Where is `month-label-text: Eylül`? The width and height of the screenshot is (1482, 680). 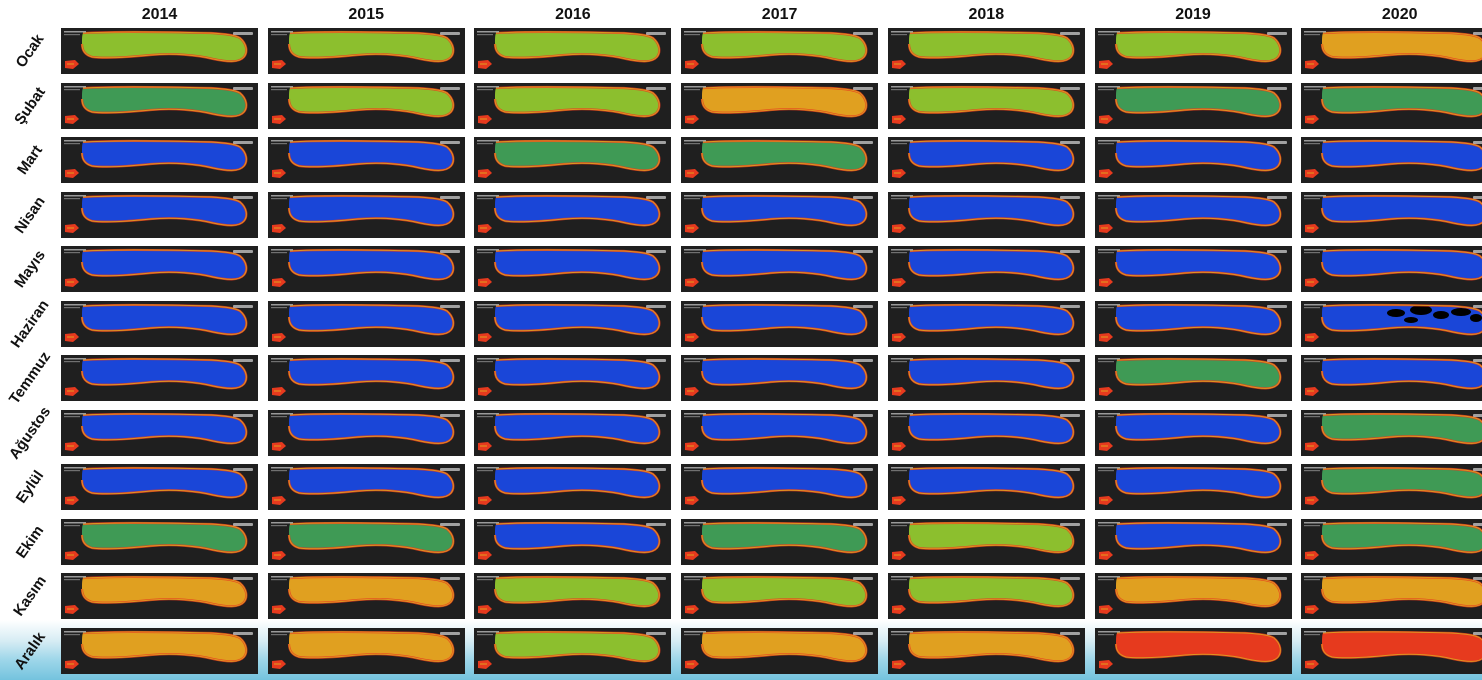 month-label-text: Eylül is located at coordinates (30, 487).